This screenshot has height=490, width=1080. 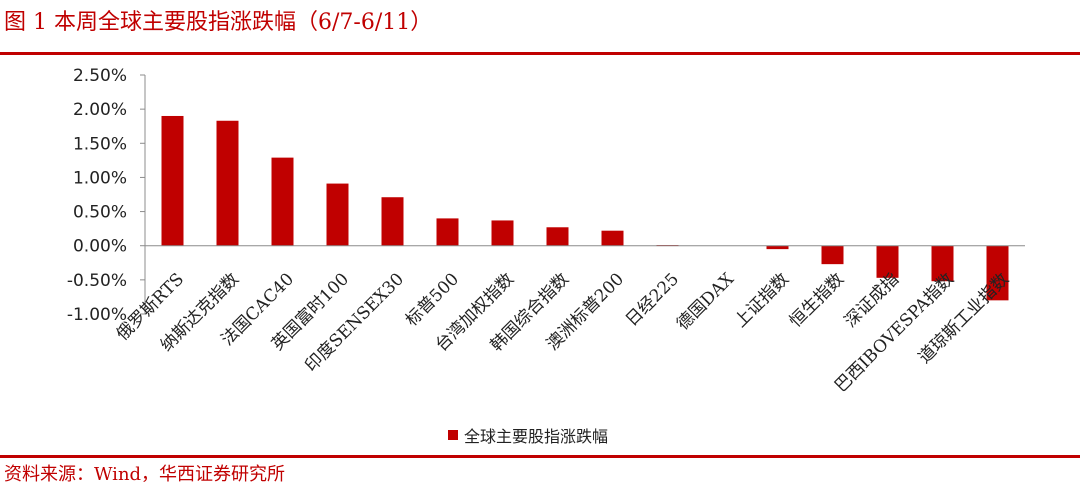 What do you see at coordinates (145, 474) in the screenshot?
I see `source-note: 资料来源：Wind，华西证券研究所` at bounding box center [145, 474].